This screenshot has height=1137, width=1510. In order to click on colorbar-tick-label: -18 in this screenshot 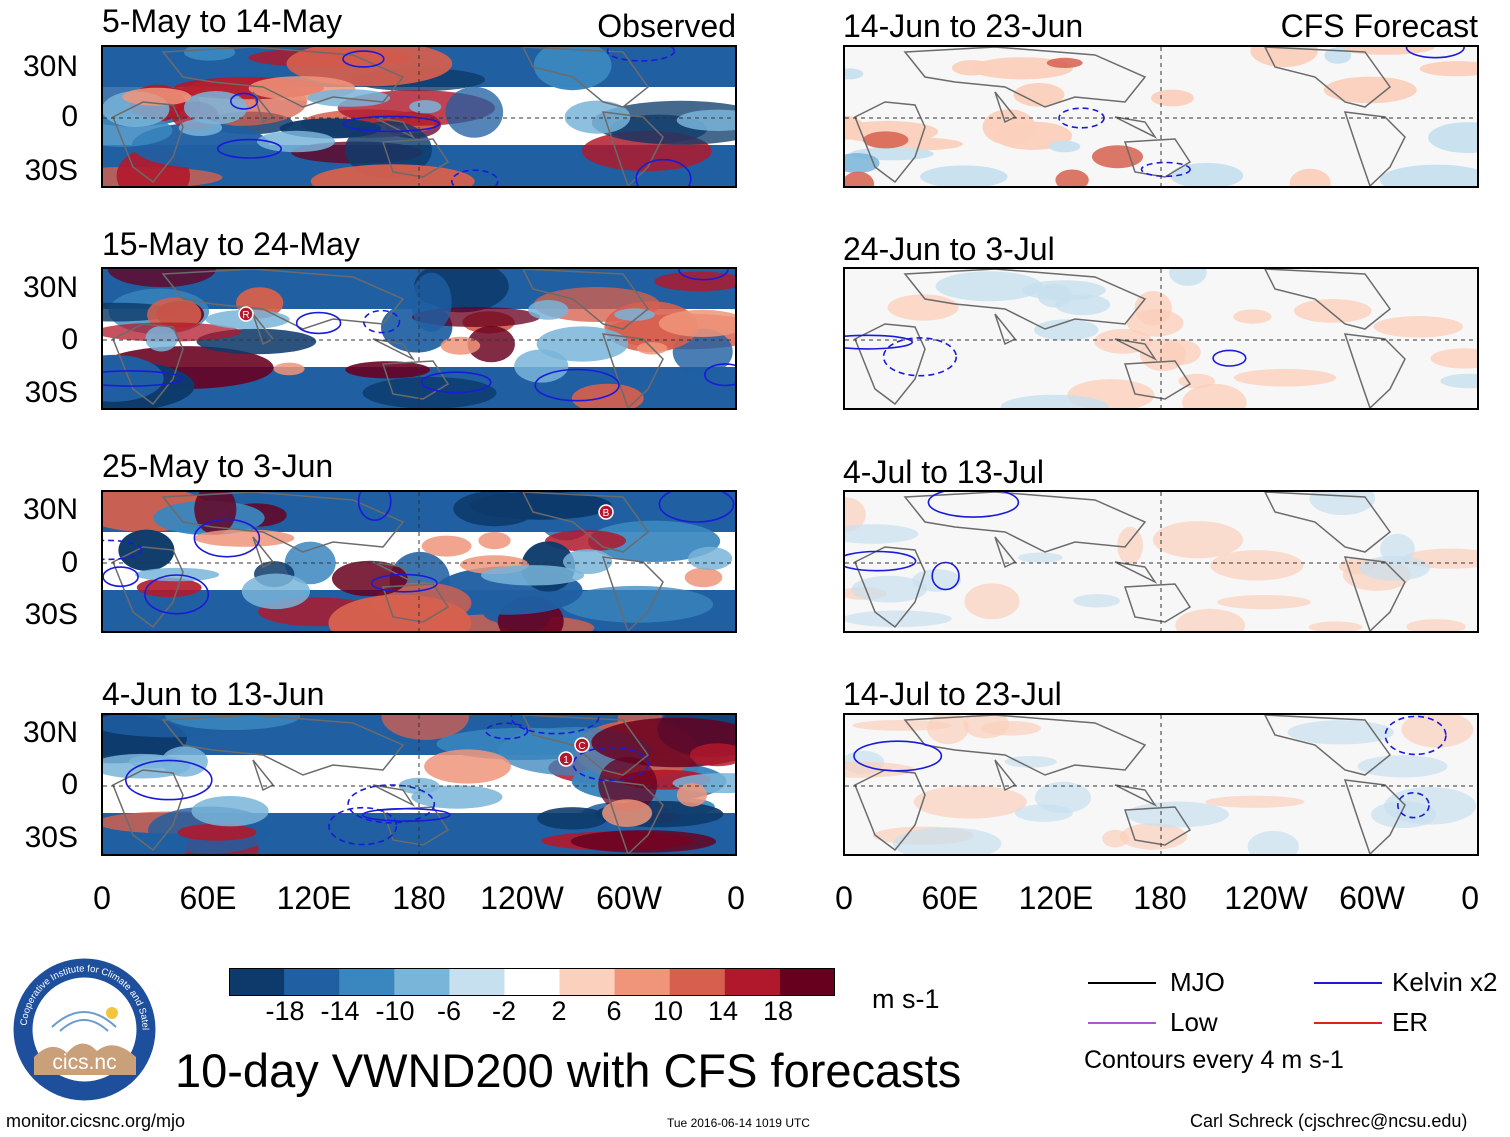, I will do `click(285, 1011)`.